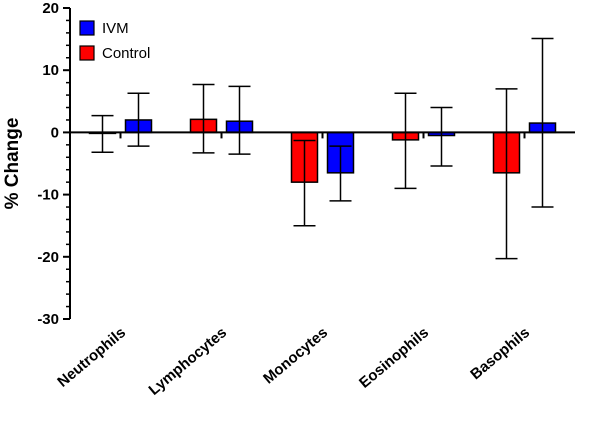 Image resolution: width=597 pixels, height=421 pixels. What do you see at coordinates (91, 357) in the screenshot?
I see `category-label-neutrophils: Neutrophils` at bounding box center [91, 357].